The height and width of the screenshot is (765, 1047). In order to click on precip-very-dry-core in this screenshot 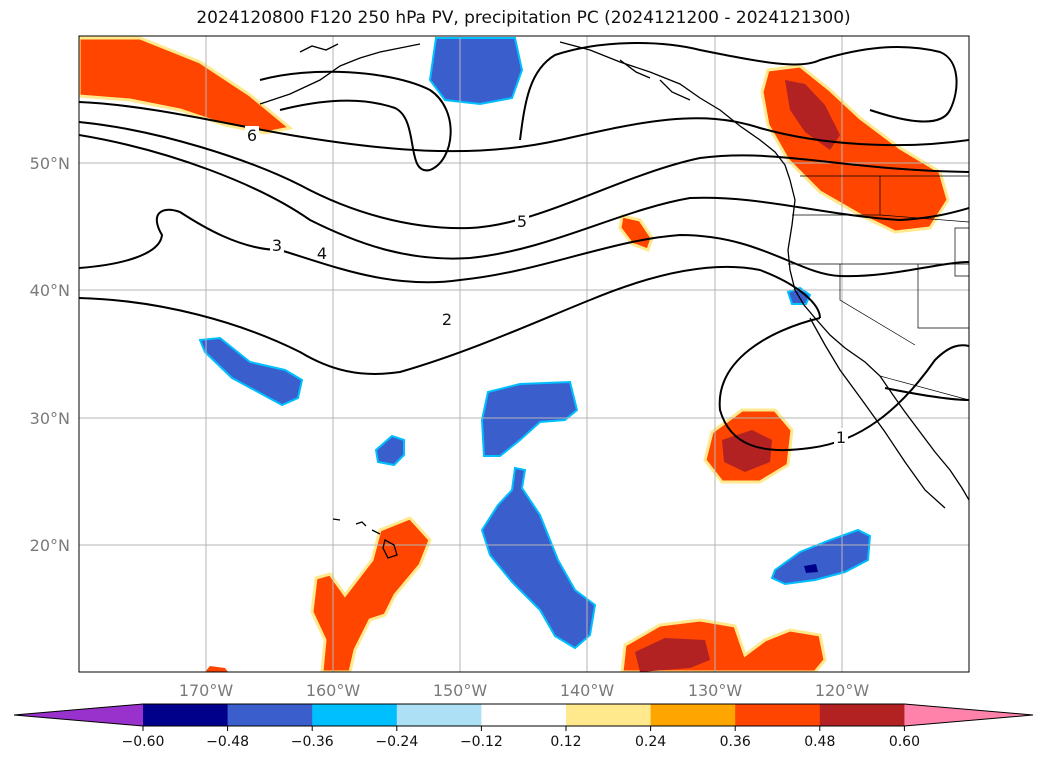, I will do `click(811, 568)`.